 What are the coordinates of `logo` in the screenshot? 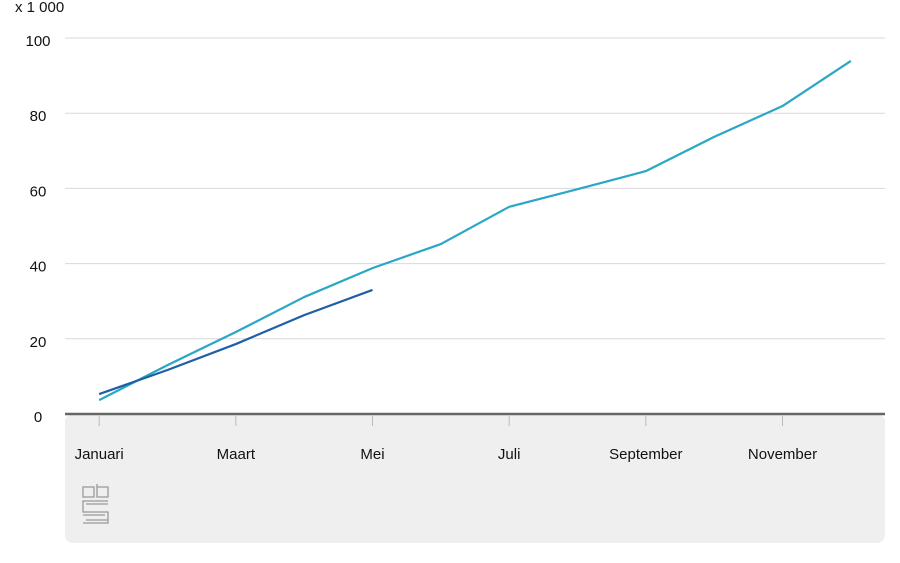 It's located at (95, 504).